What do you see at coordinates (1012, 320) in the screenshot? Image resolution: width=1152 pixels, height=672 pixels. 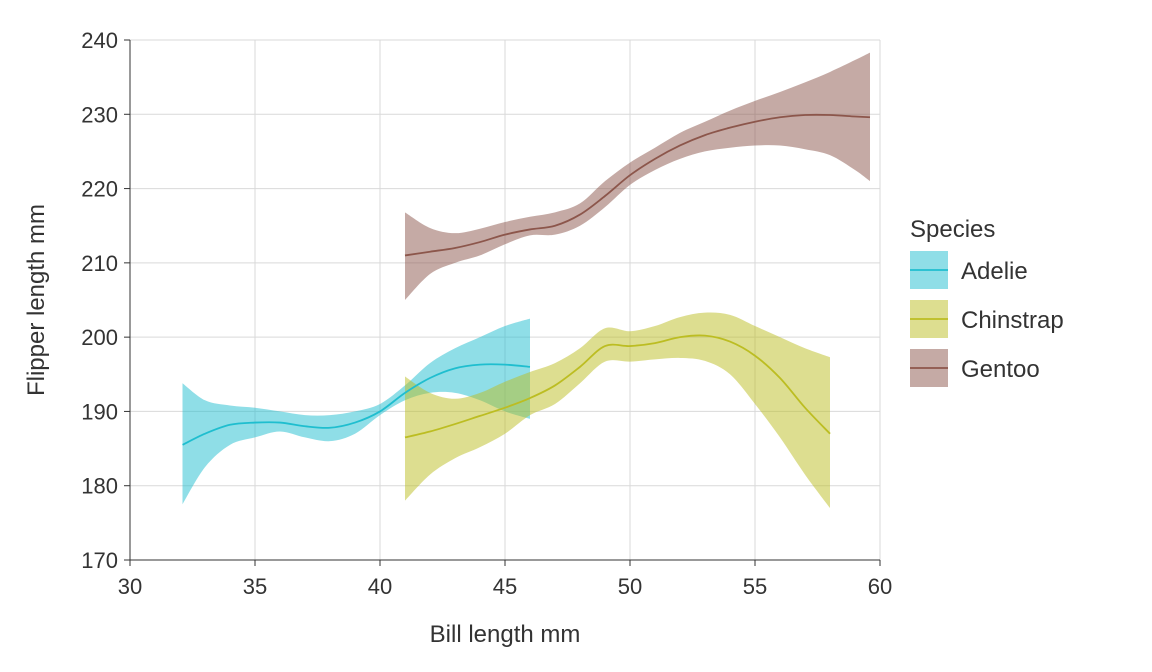 I see `legend-label: Chinstrap` at bounding box center [1012, 320].